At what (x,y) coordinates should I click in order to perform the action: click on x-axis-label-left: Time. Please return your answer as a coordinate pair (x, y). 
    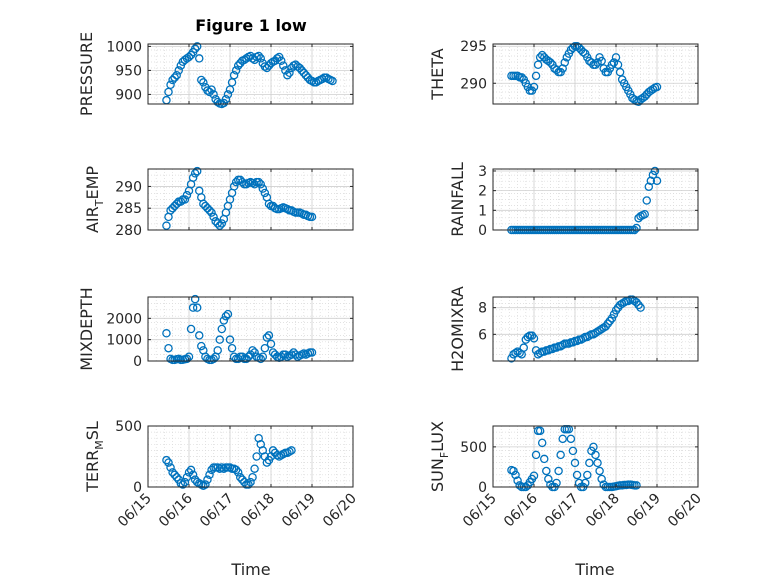
    Looking at the image, I should click on (250, 569).